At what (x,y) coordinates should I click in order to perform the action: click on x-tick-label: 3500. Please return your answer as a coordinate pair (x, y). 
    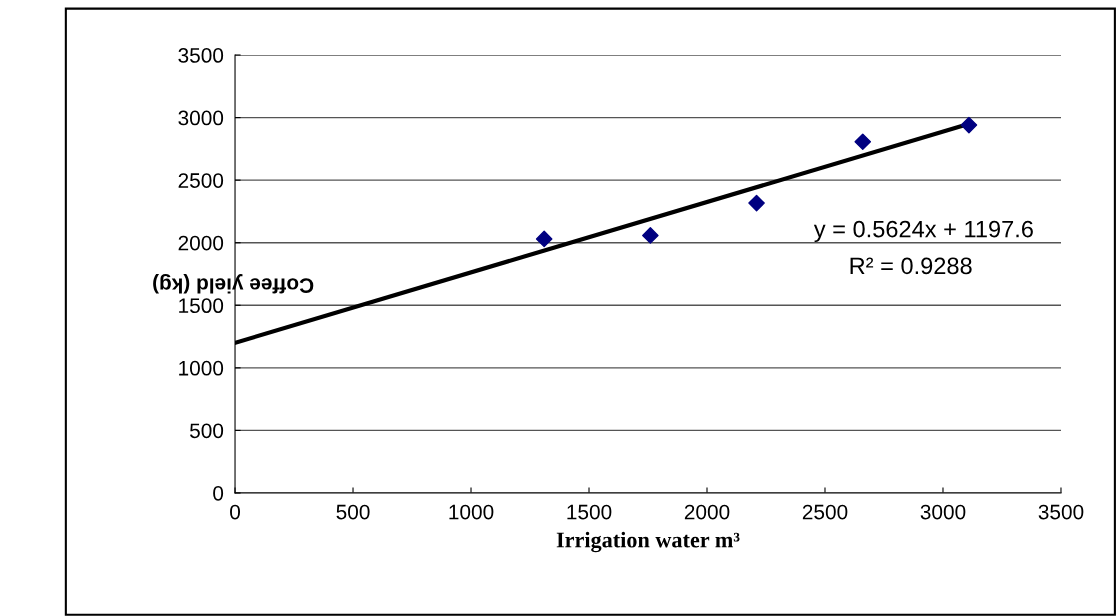
    Looking at the image, I should click on (1061, 512).